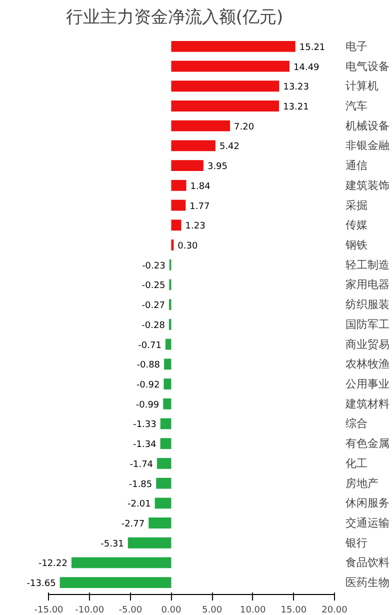  I want to click on y-tick-label: 国防军工, so click(368, 324).